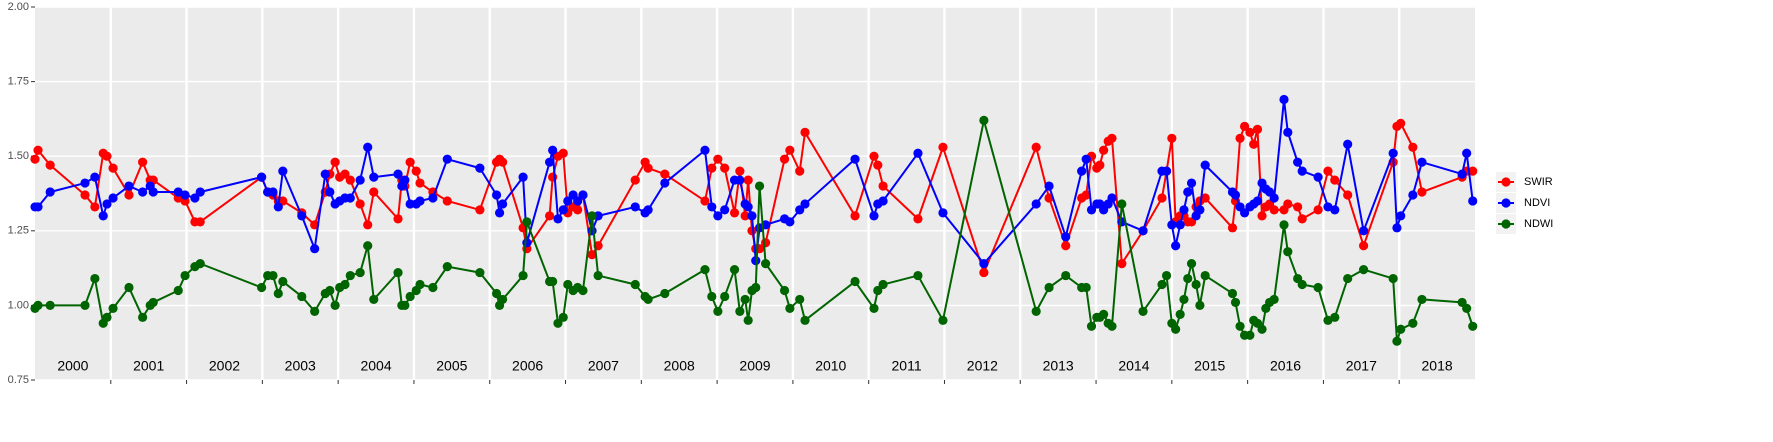 This screenshot has width=1773, height=442. Describe the element at coordinates (1538, 224) in the screenshot. I see `legend-label: NDWI` at that location.